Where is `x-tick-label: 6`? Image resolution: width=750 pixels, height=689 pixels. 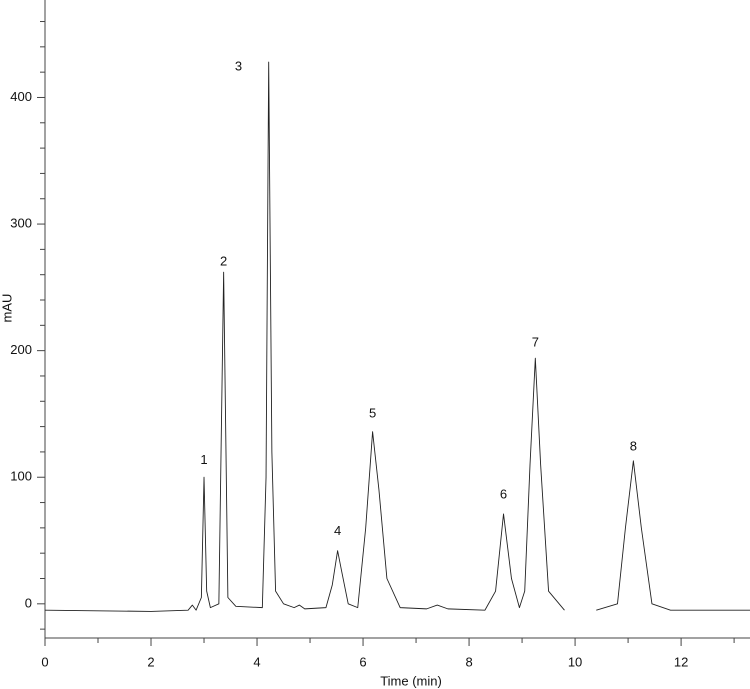 x-tick-label: 6 is located at coordinates (362, 661).